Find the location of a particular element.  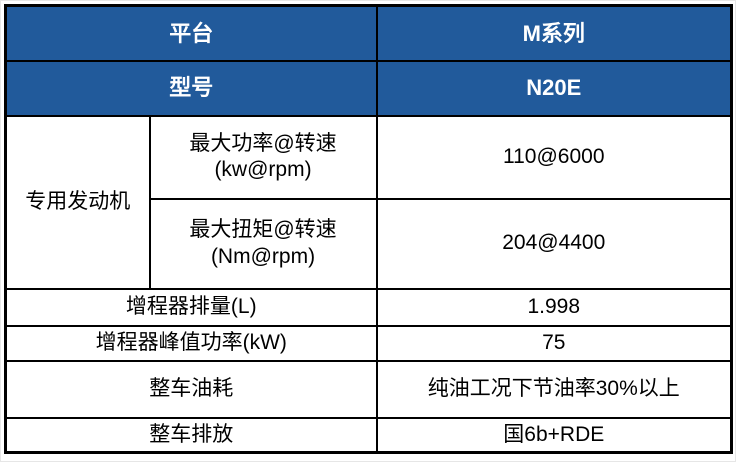

fuel-consumption-label-cell: 整车油耗 is located at coordinates (191, 389).